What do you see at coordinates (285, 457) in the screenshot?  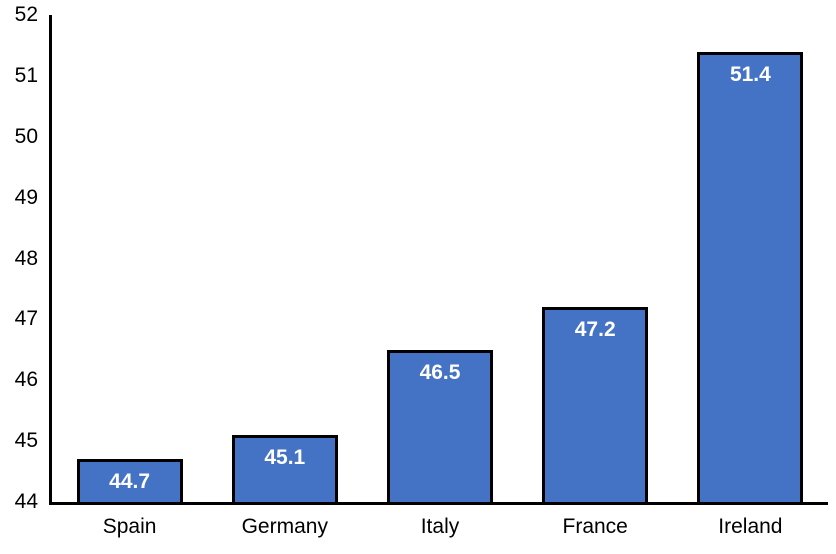 I see `bar-value-label: 45.1` at bounding box center [285, 457].